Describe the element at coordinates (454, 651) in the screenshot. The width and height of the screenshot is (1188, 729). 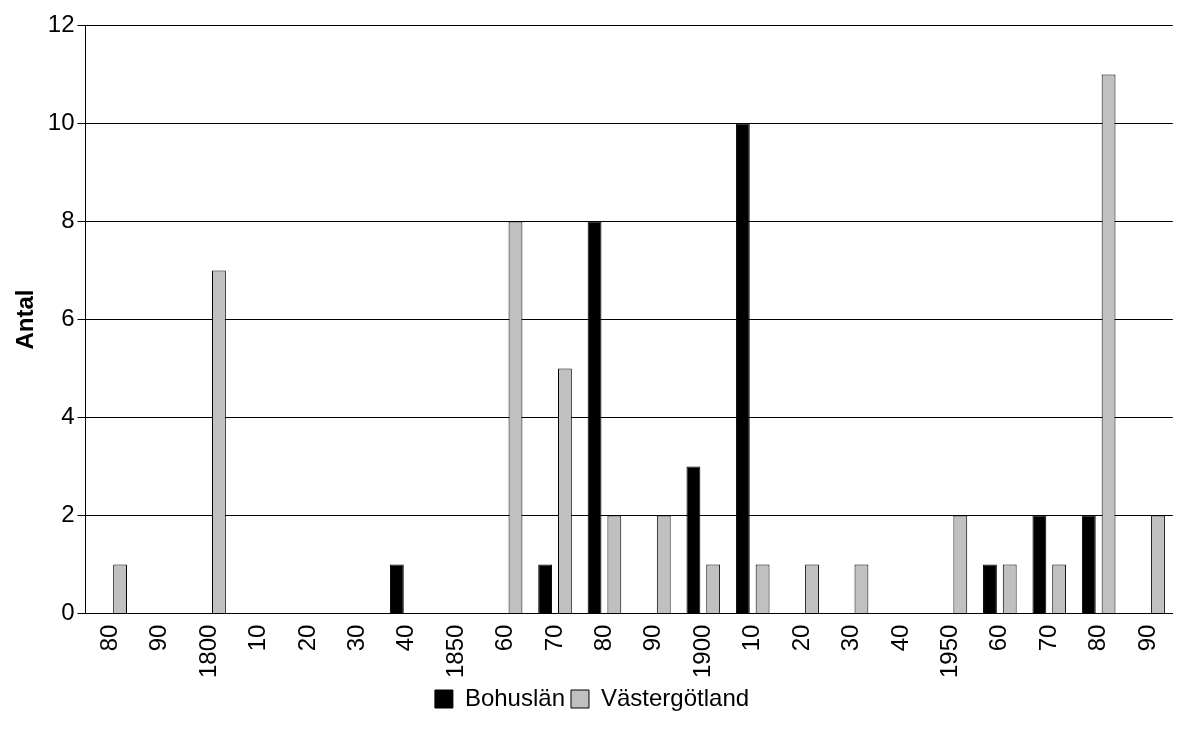
I see `x-tick-label: 1850` at that location.